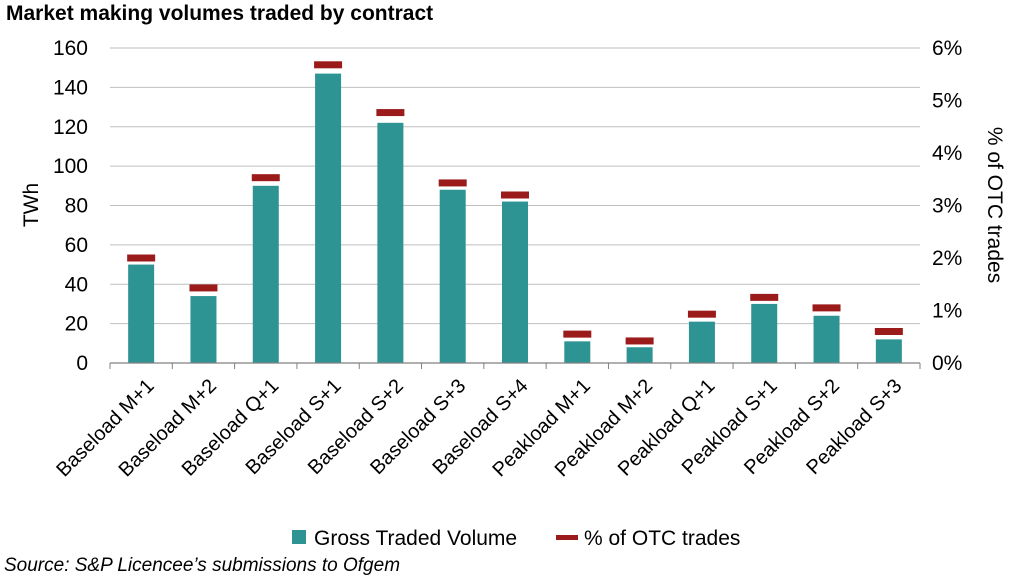  Describe the element at coordinates (415, 538) in the screenshot. I see `legend-label-volume: Gross Traded Volume` at that location.